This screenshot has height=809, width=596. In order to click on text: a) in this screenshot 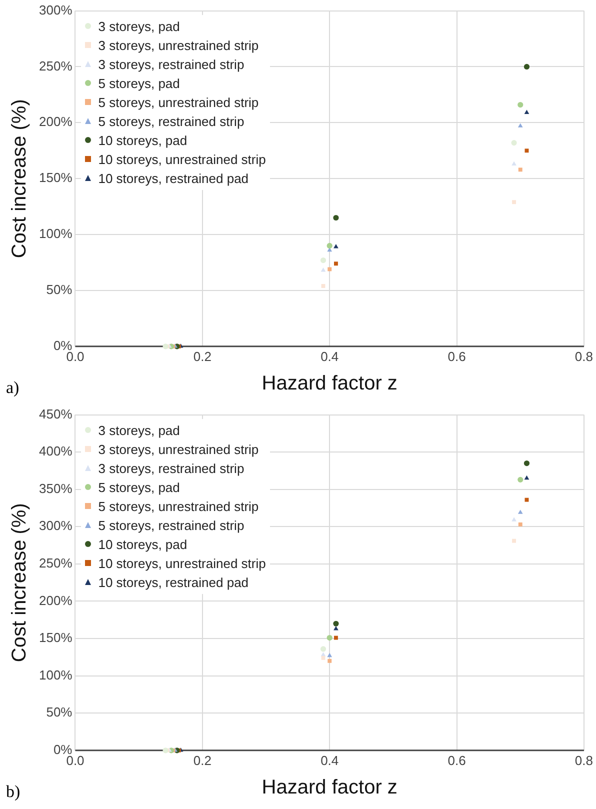, I will do `click(13, 388)`.